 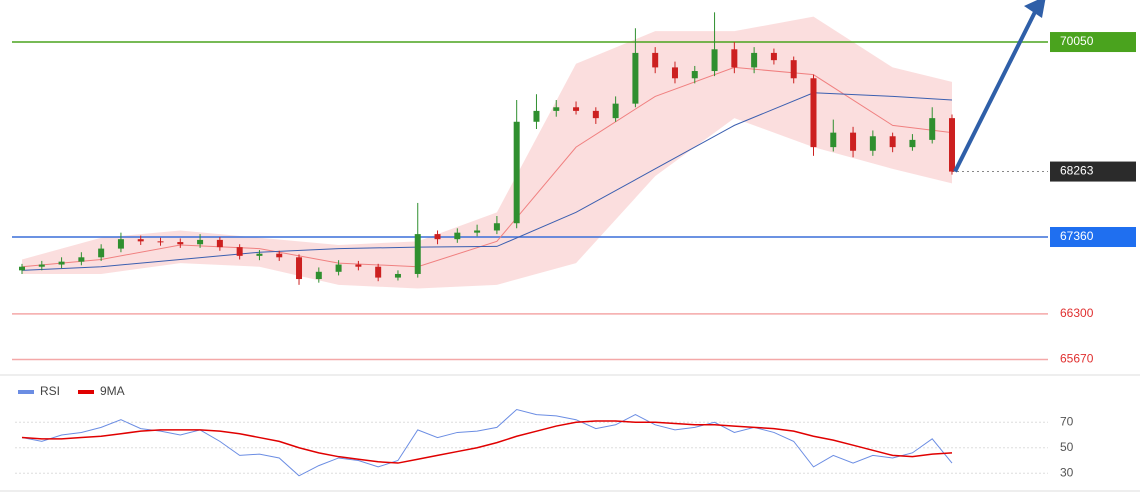 What do you see at coordinates (1067, 421) in the screenshot?
I see `y-tick-label: 70` at bounding box center [1067, 421].